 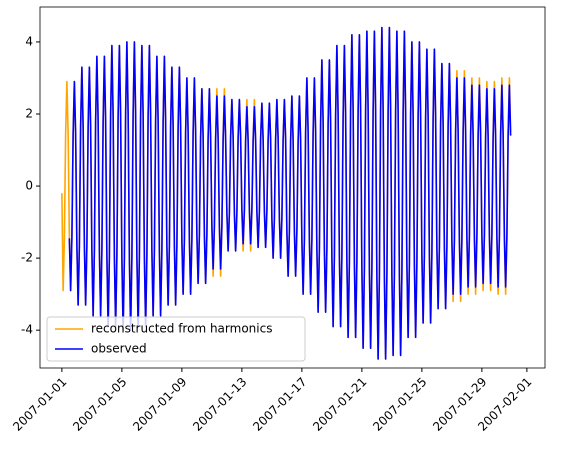 What do you see at coordinates (339, 404) in the screenshot?
I see `x-tick-label: 2007-01-21` at bounding box center [339, 404].